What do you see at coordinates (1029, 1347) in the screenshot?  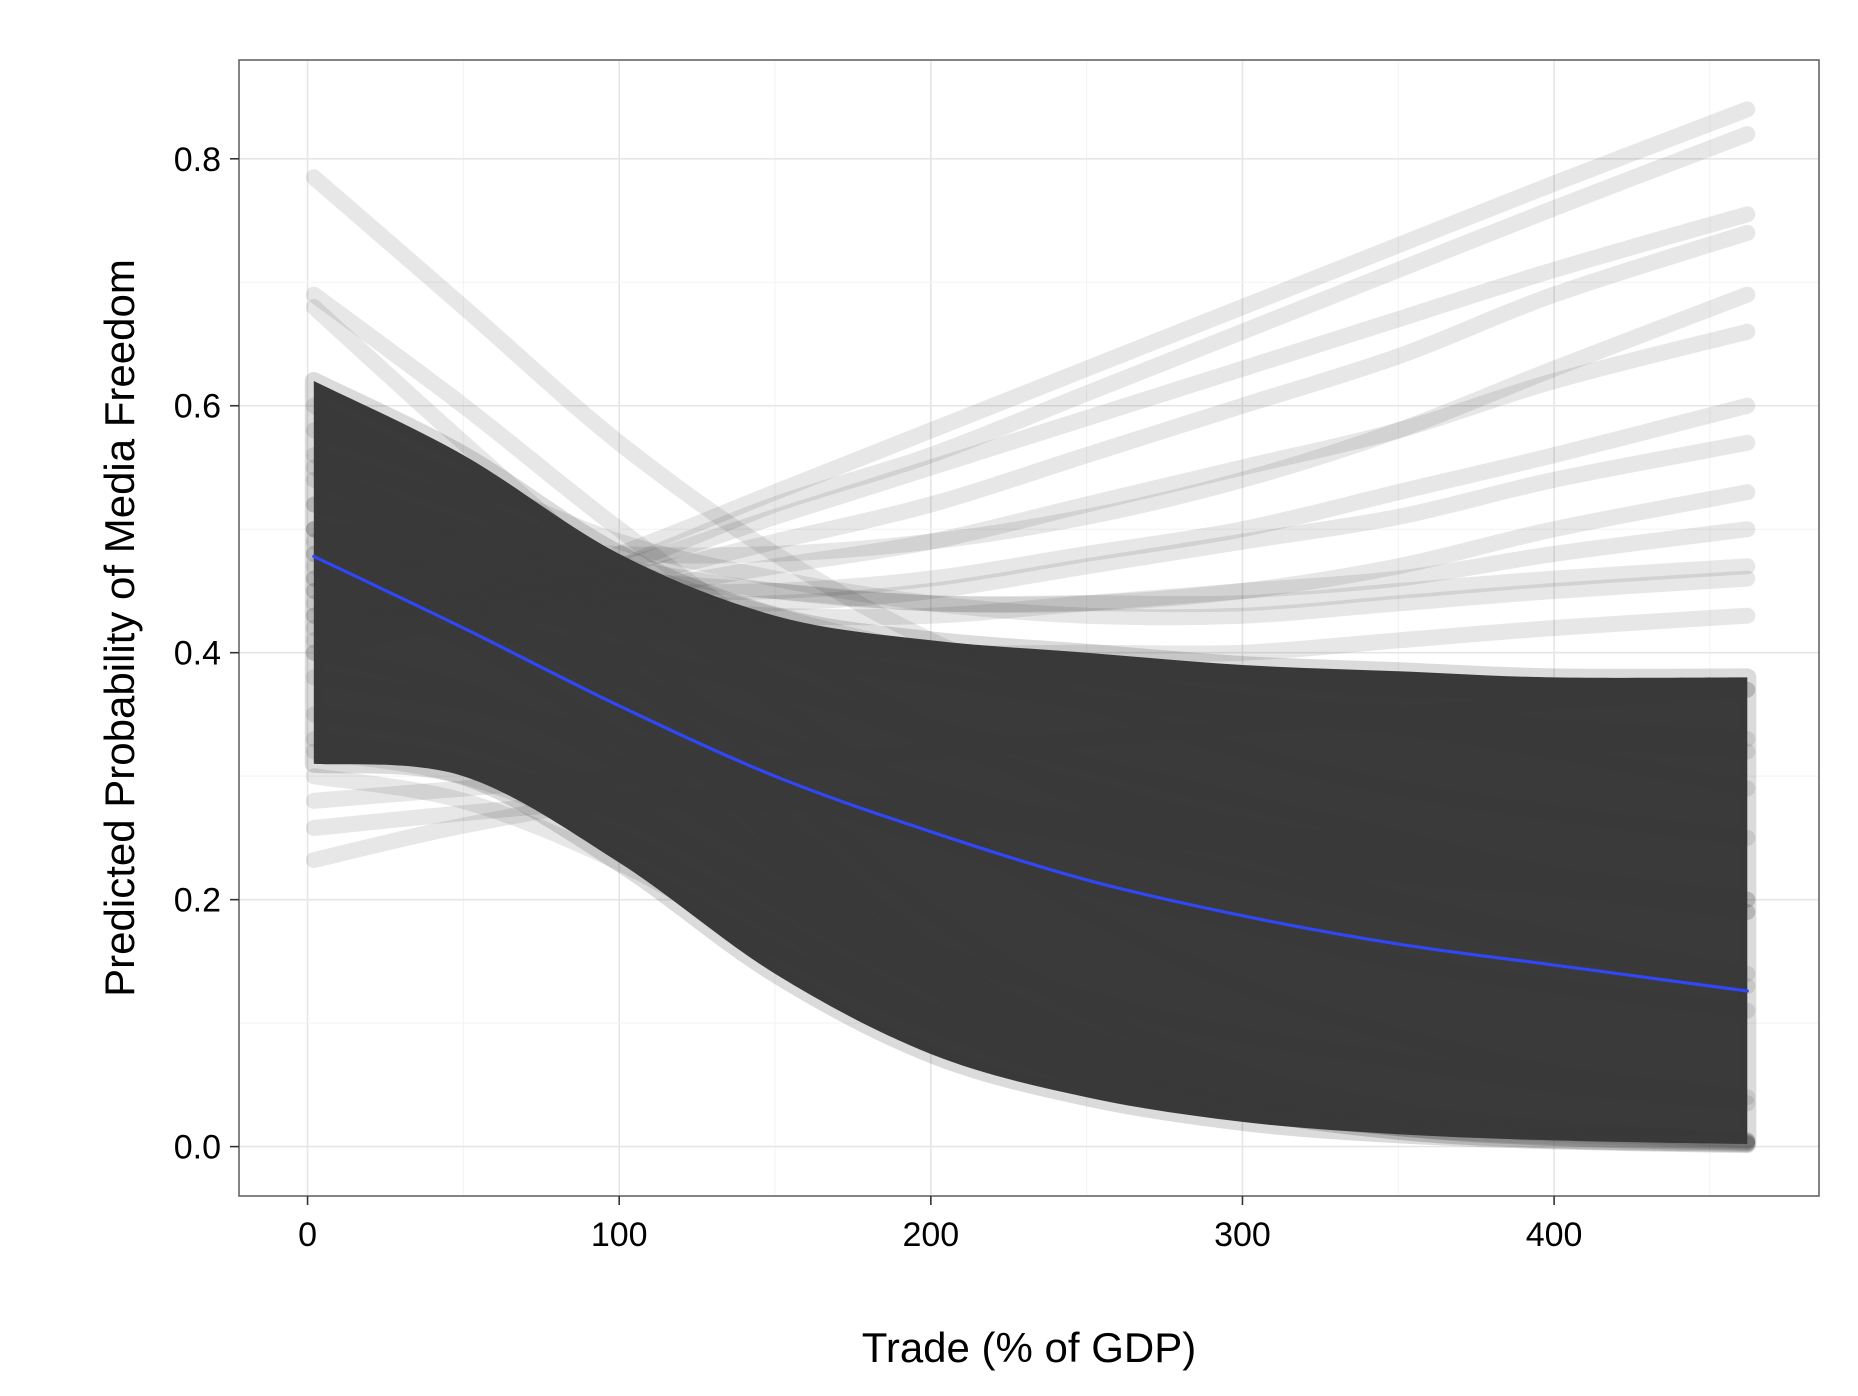 I see `x-axis-title: Trade (% of GDP)` at bounding box center [1029, 1347].